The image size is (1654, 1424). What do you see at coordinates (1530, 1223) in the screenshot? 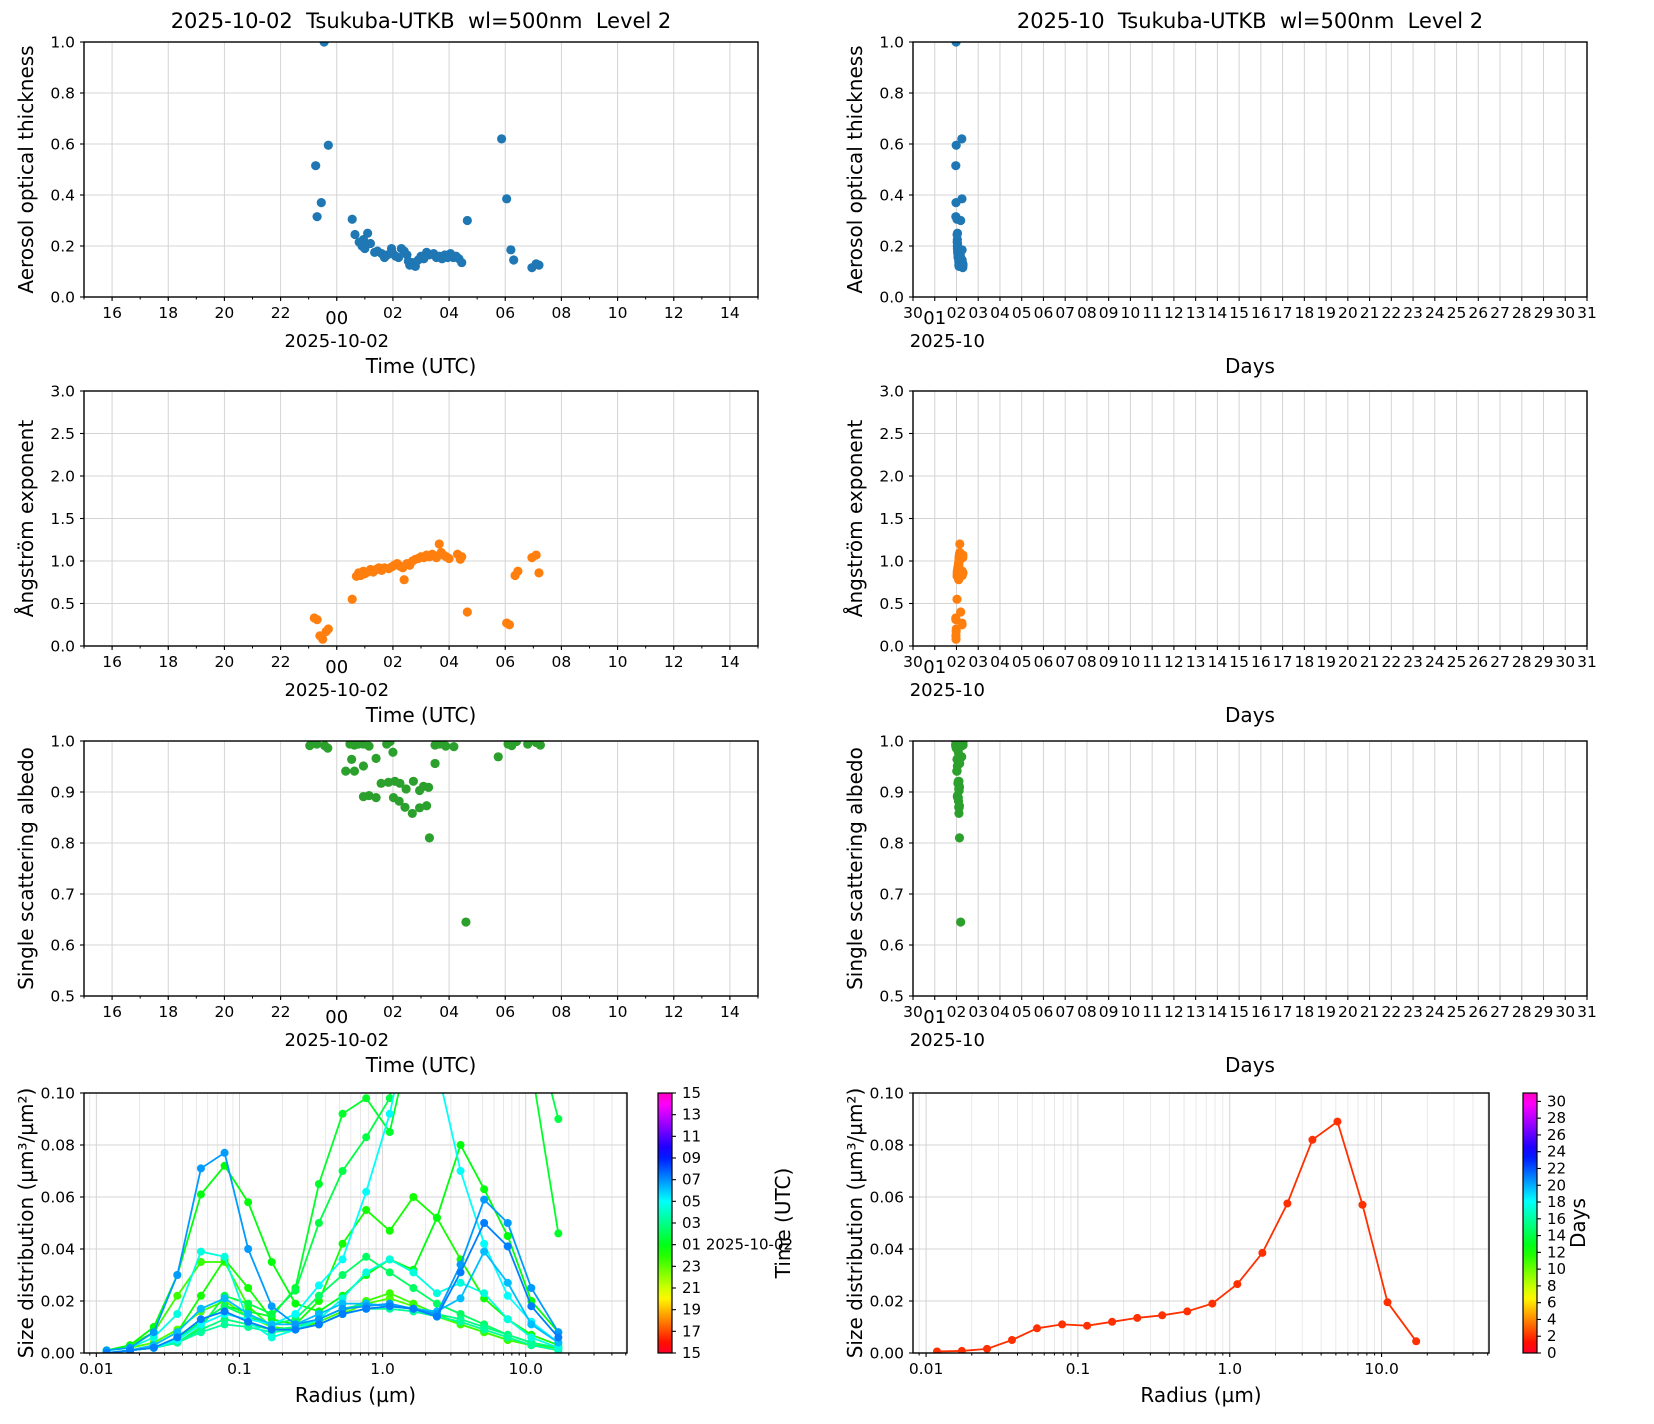
I see `colorbar-gradient` at bounding box center [1530, 1223].